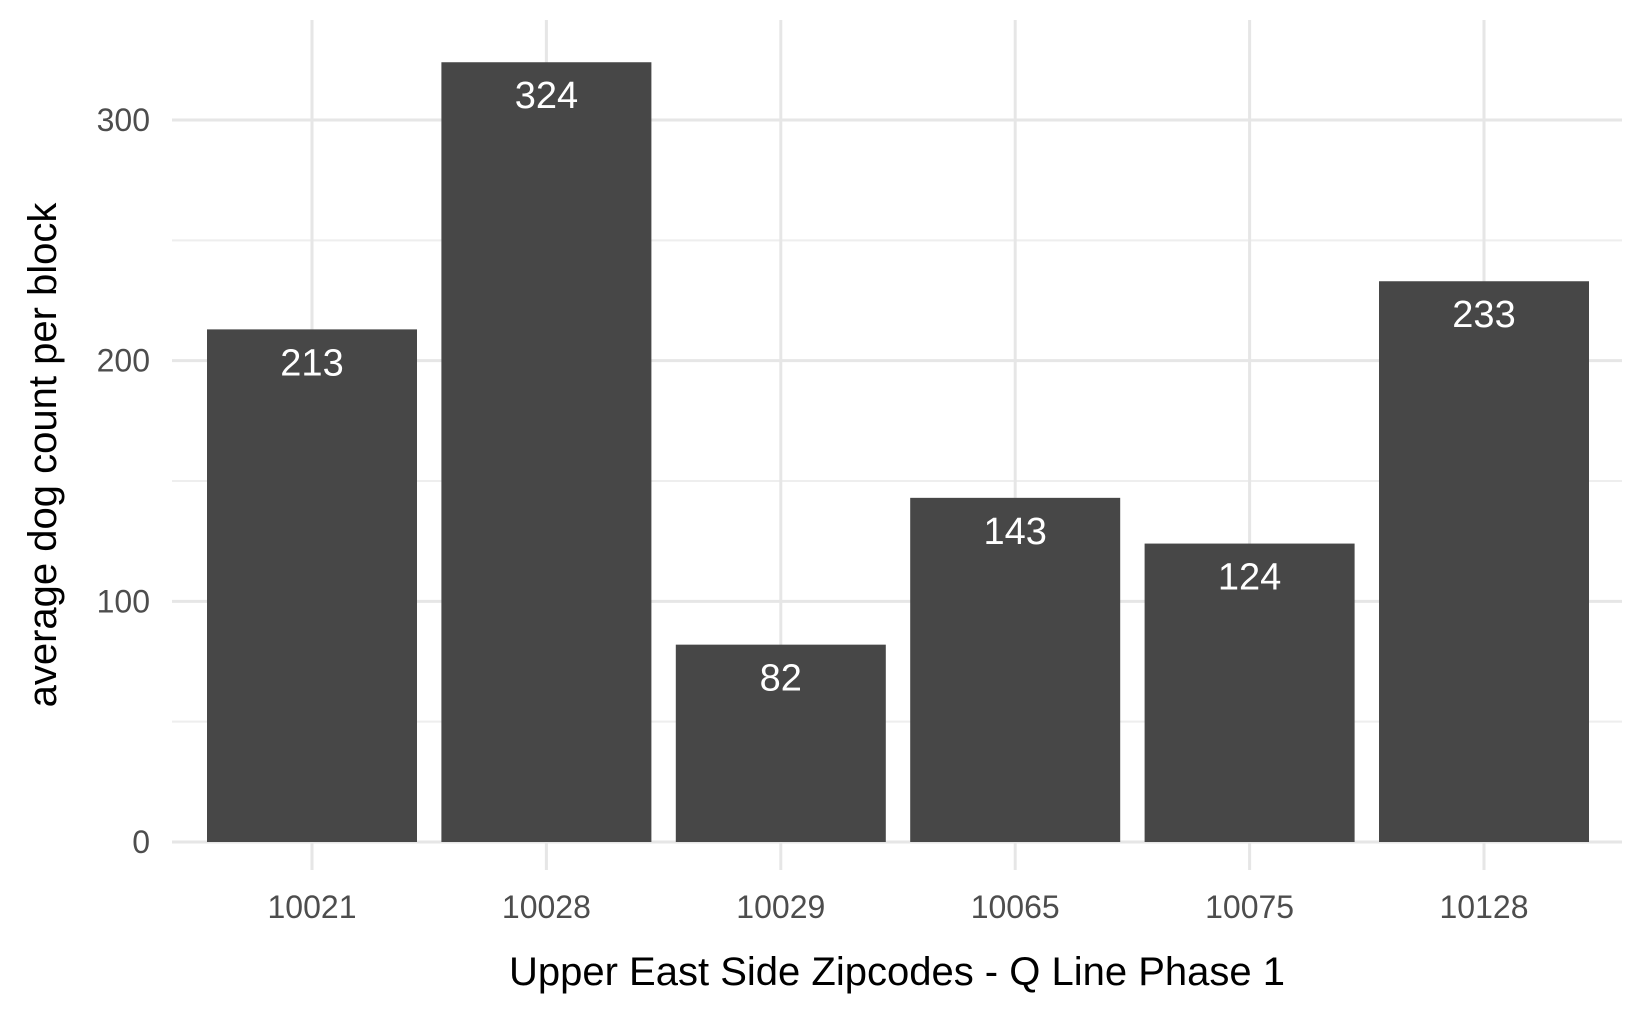 This screenshot has width=1637, height=1012. Describe the element at coordinates (123, 481) in the screenshot. I see `y-axis: 0 100 200 300` at that location.